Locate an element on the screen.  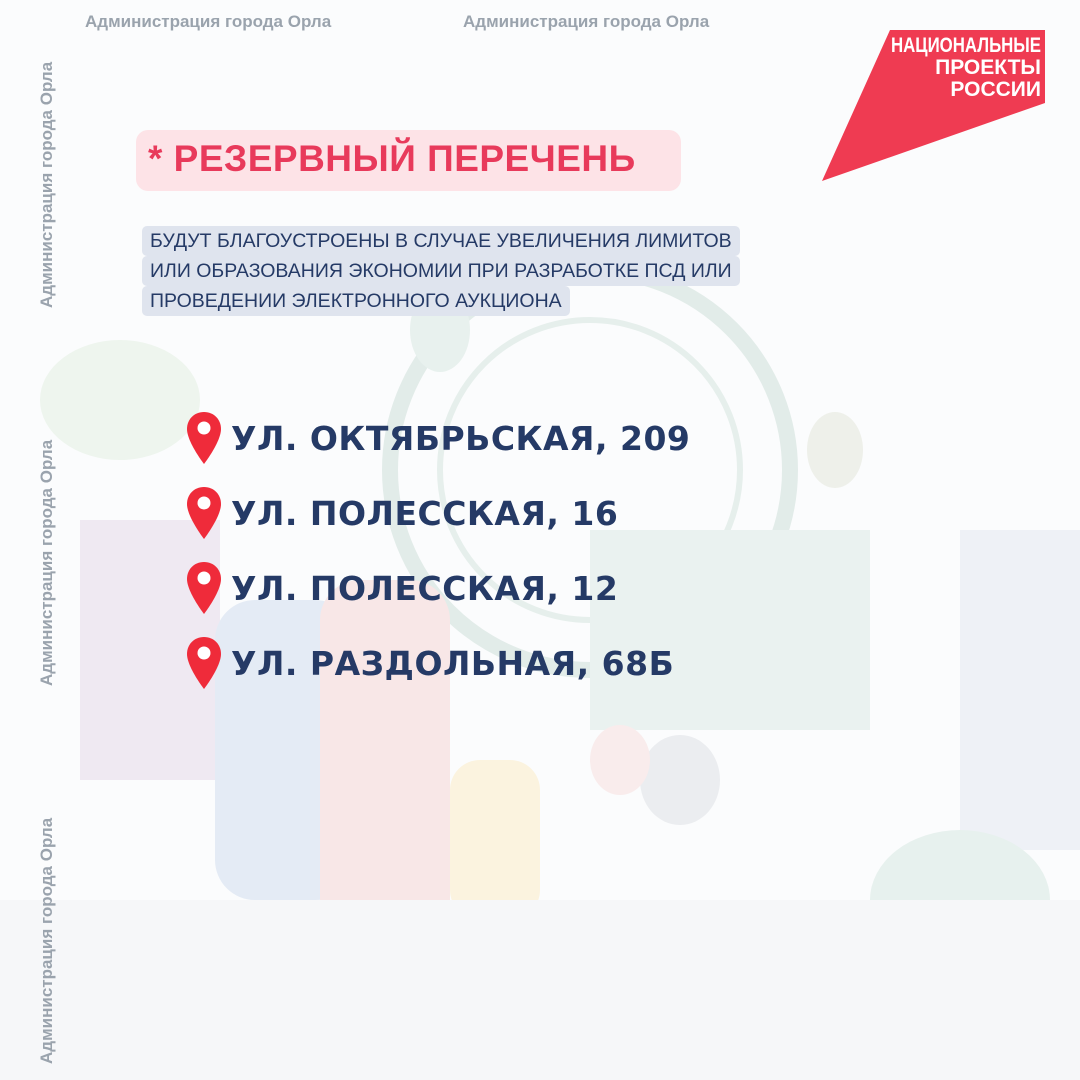
logo-line: НАЦИОНАЛЬНЫЕ is located at coordinates (966, 45).